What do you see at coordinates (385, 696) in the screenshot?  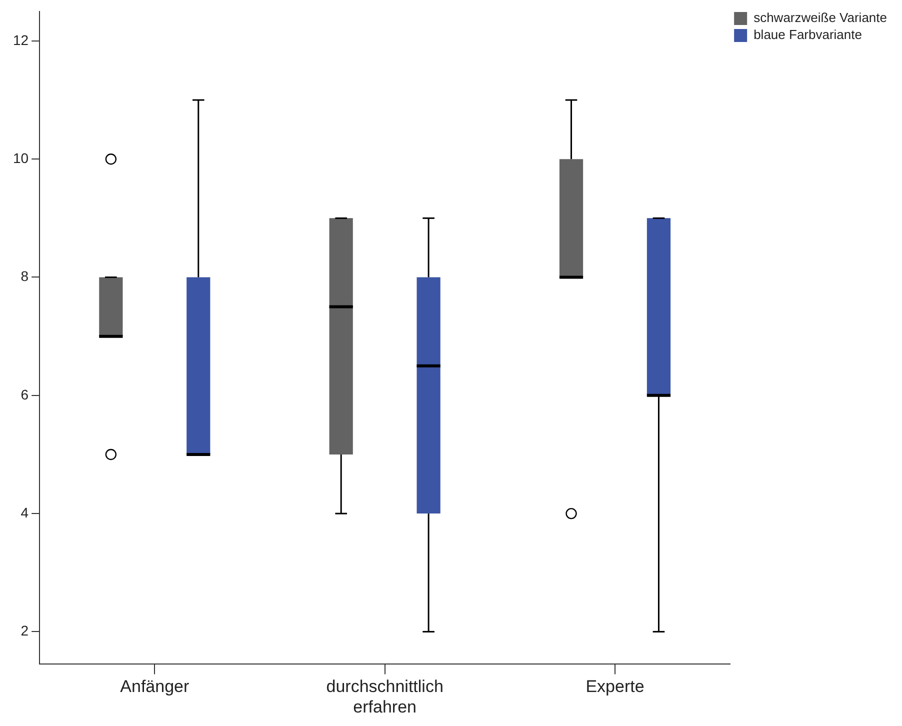 I see `x-tick-label: durchschnittlich erfahren` at bounding box center [385, 696].